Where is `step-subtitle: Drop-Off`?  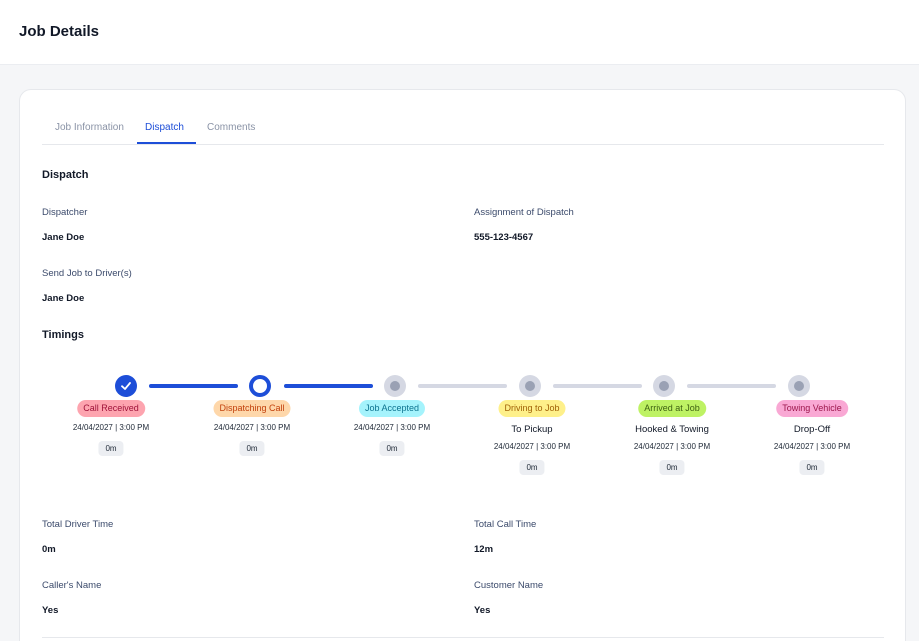
step-subtitle: Drop-Off is located at coordinates (812, 429).